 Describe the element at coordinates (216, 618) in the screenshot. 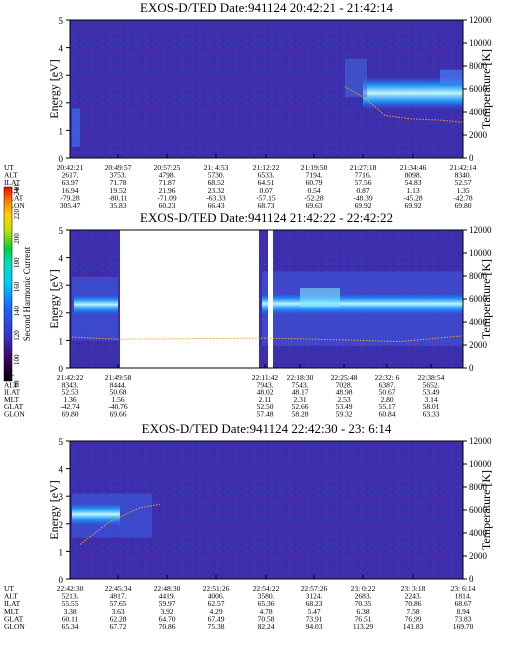

I see `glat-value: 67.49` at that location.